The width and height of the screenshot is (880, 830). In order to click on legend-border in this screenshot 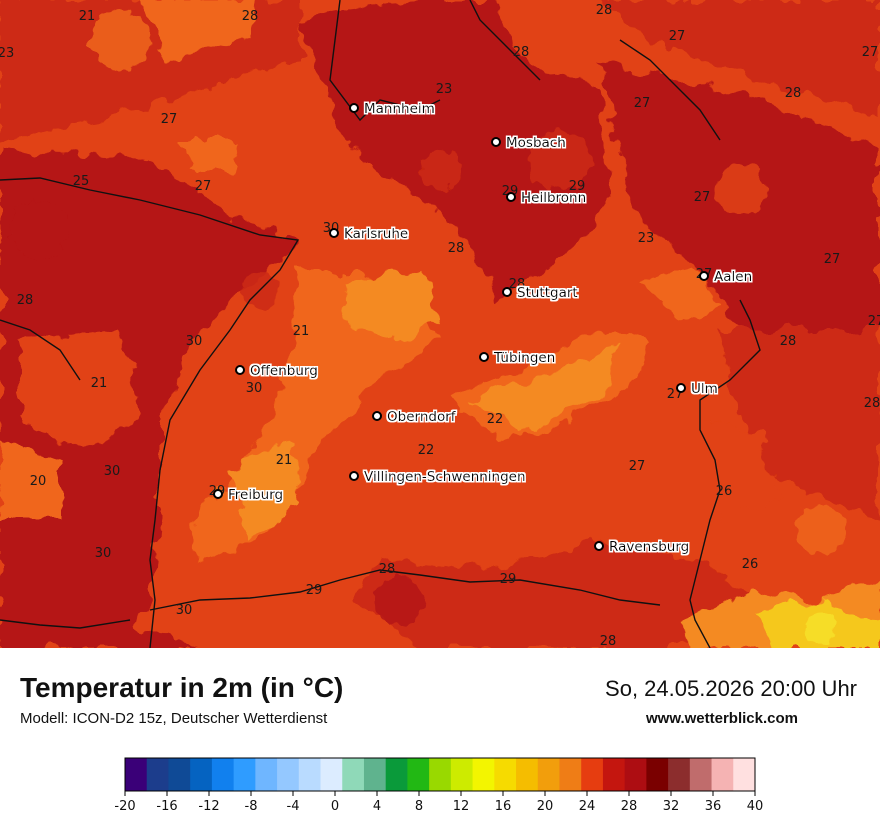, I will do `click(440, 774)`.